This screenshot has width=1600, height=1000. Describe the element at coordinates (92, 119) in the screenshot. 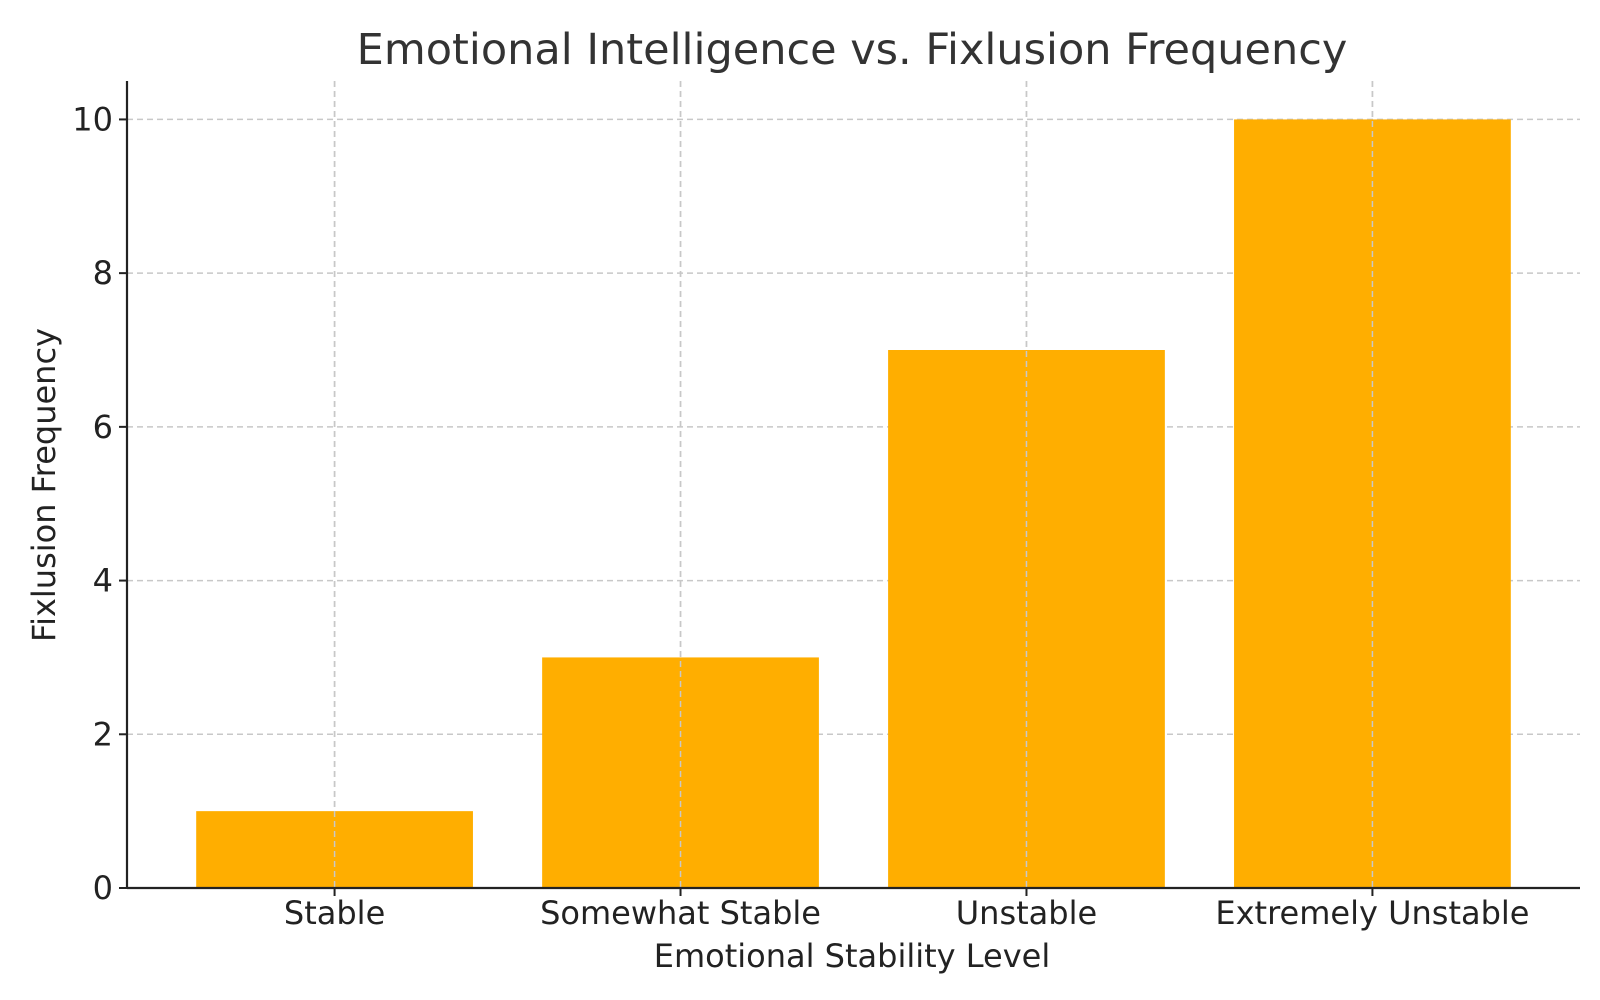

I see `y-tick-label: 10` at that location.